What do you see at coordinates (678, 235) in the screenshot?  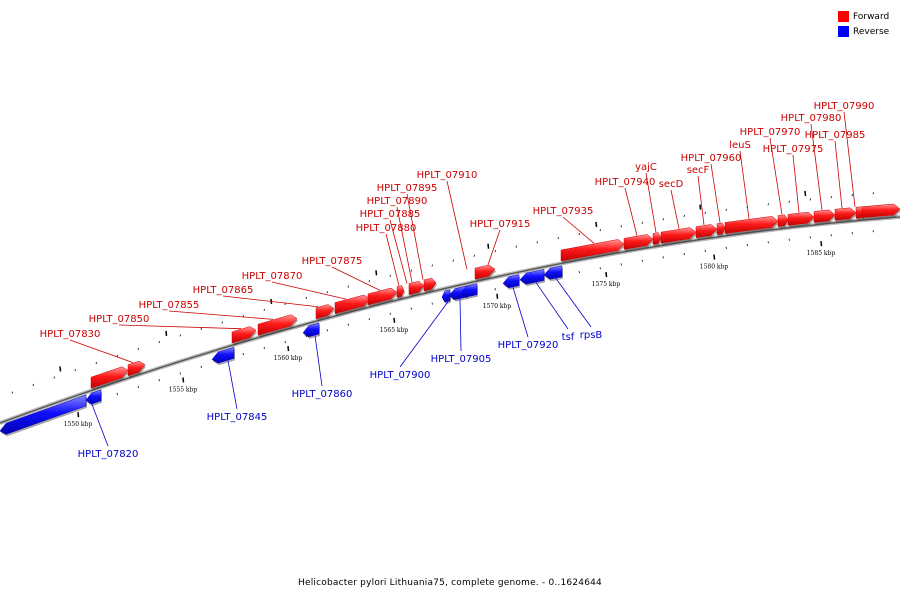 I see `gene-arrow-secd` at bounding box center [678, 235].